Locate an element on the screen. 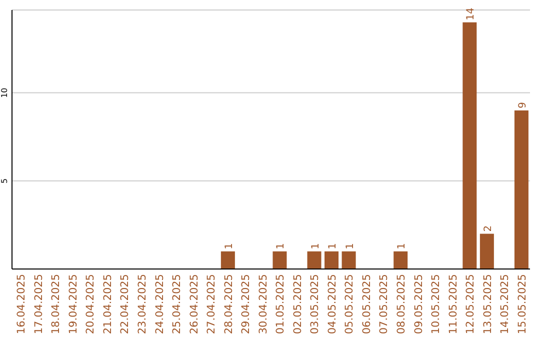  x-tick-label: 28.04.2025 is located at coordinates (228, 304).